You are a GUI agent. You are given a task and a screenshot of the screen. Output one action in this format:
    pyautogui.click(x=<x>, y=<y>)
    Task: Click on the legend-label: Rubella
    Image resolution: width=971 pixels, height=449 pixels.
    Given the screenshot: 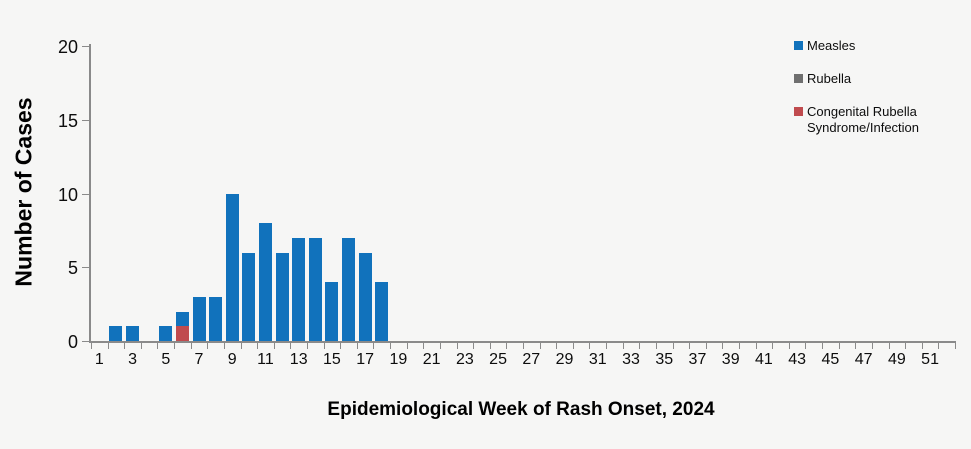 What is the action you would take?
    pyautogui.click(x=829, y=78)
    